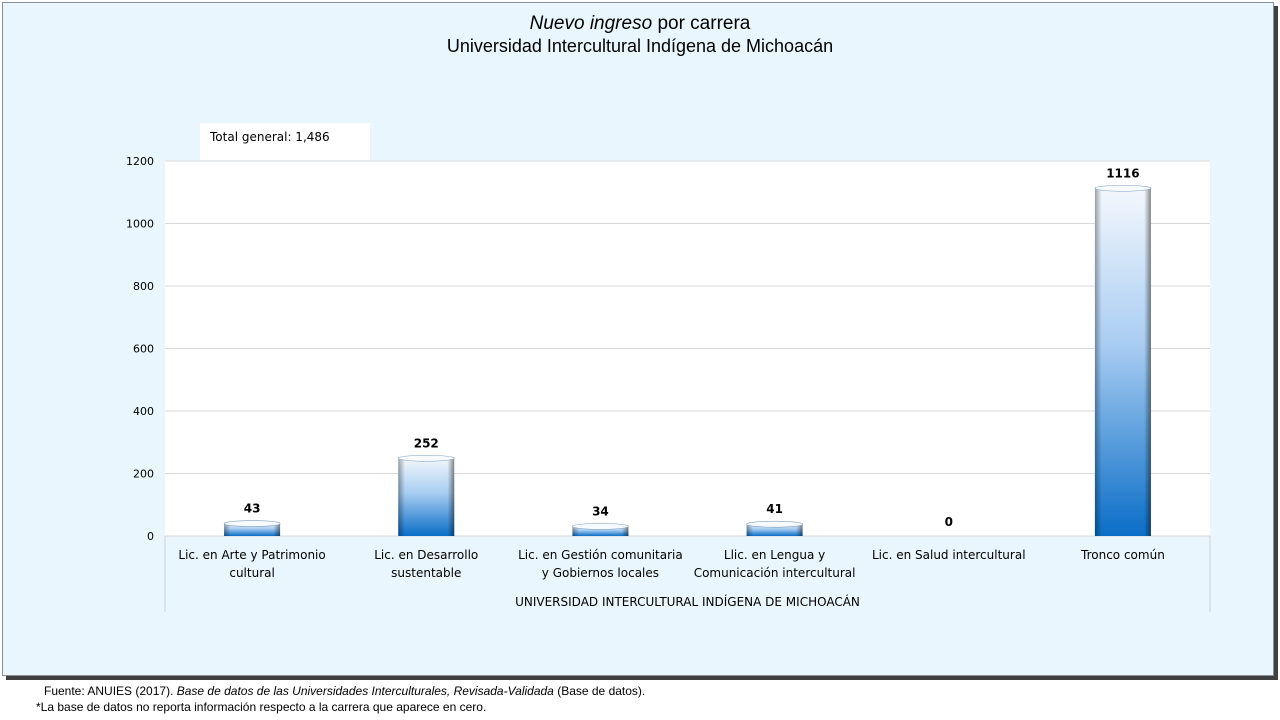 The width and height of the screenshot is (1280, 720). Describe the element at coordinates (949, 522) in the screenshot. I see `data-label: 0` at that location.